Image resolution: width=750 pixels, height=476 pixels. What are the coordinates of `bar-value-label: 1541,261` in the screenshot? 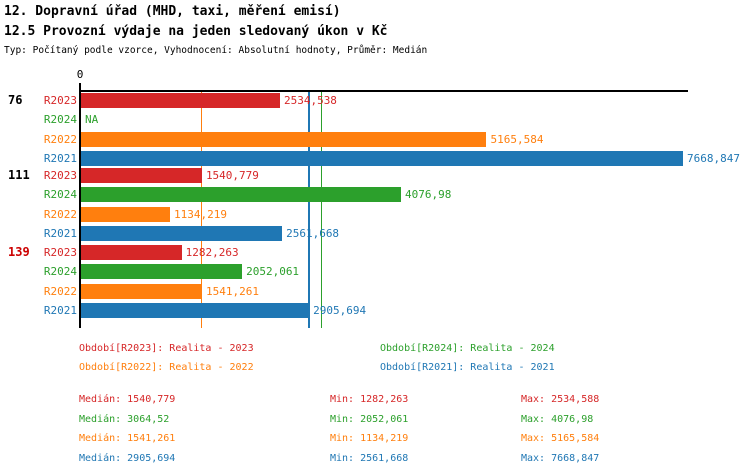 It's located at (232, 291).